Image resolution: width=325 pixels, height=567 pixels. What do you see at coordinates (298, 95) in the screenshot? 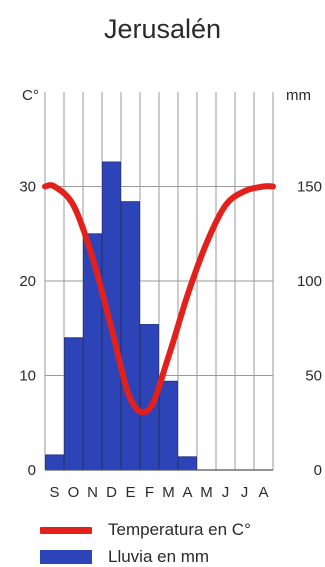
I see `right-axis-label: mm` at bounding box center [298, 95].